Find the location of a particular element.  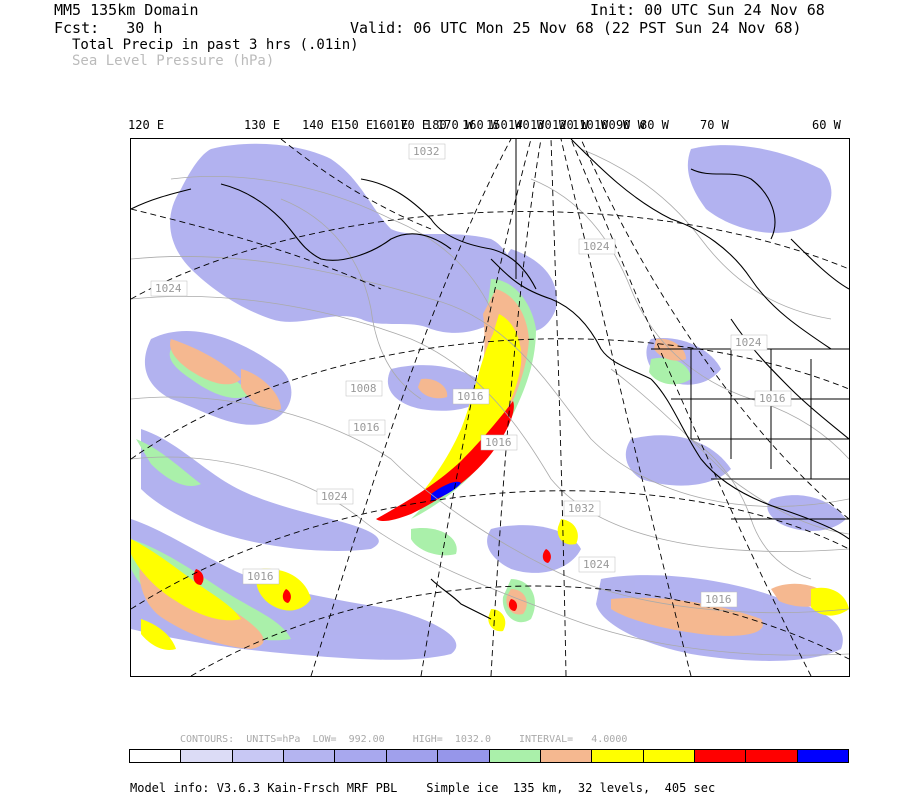

lon-label: 70 W is located at coordinates (714, 125).